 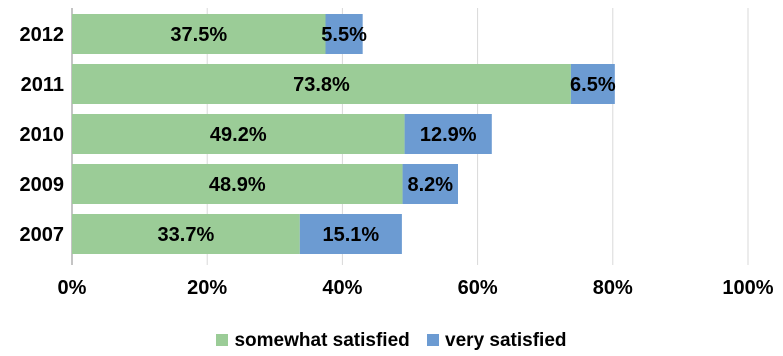 I want to click on data-label: 37.5%, so click(x=198, y=35).